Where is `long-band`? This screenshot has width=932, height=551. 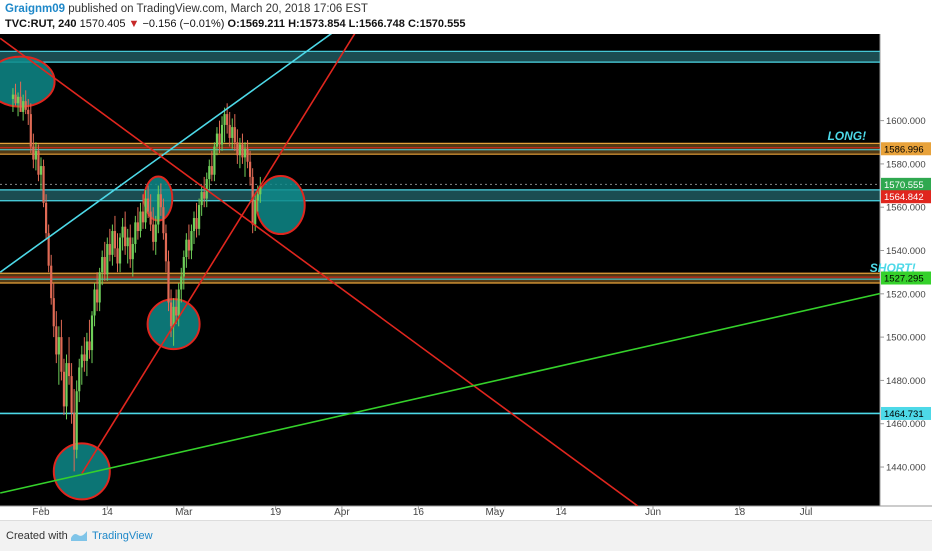 long-band is located at coordinates (440, 149).